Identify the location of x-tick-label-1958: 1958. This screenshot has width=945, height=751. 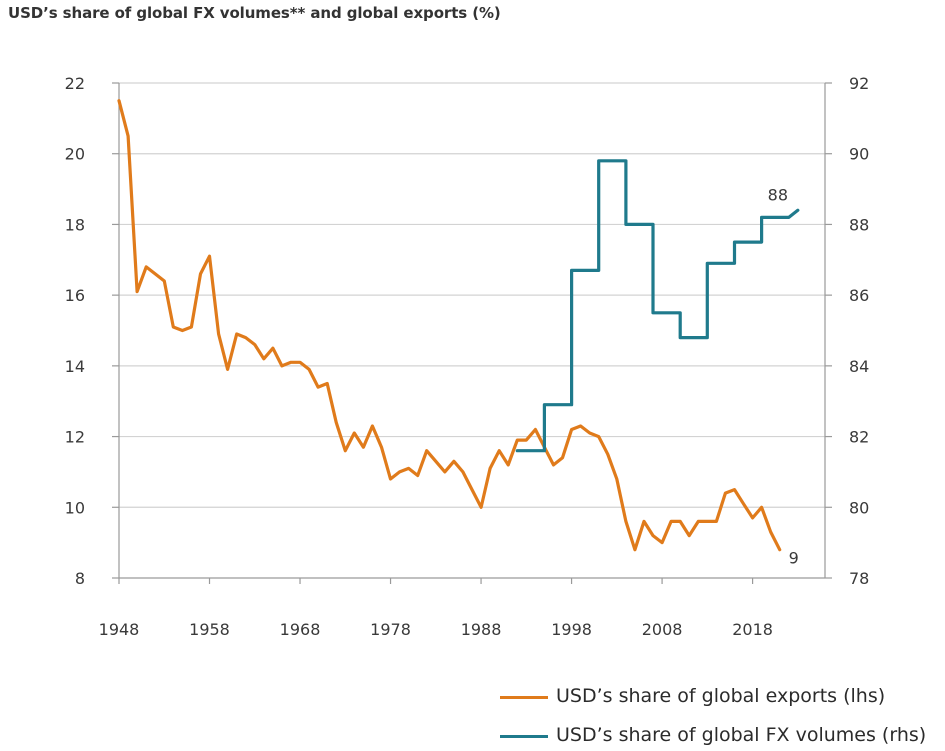
(209, 629).